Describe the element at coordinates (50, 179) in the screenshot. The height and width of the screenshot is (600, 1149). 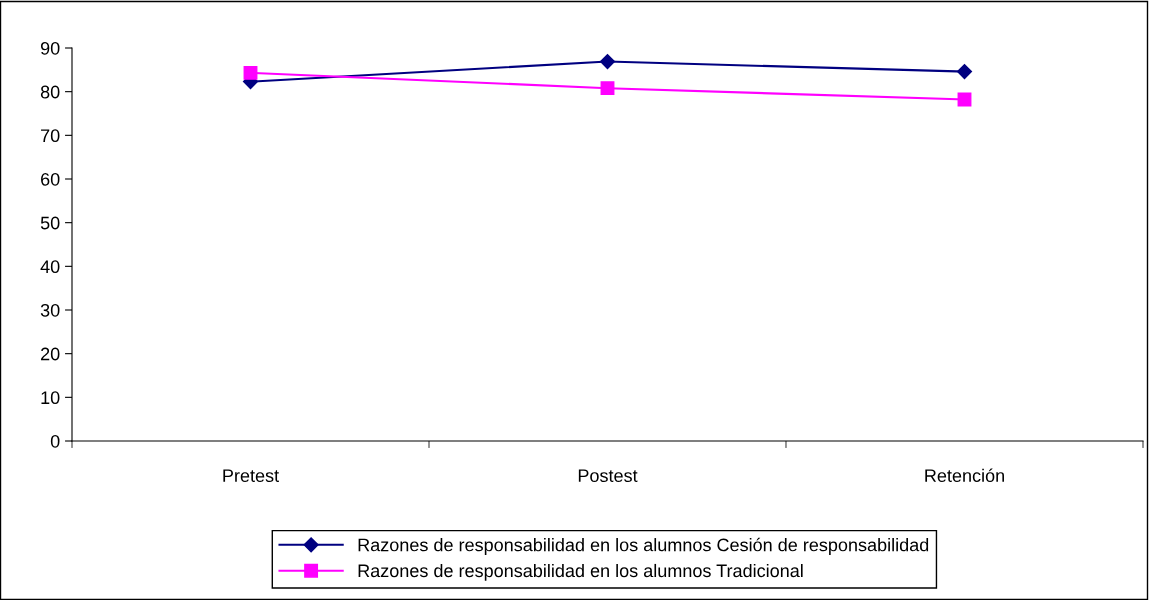
I see `y-tick-label: 60` at that location.